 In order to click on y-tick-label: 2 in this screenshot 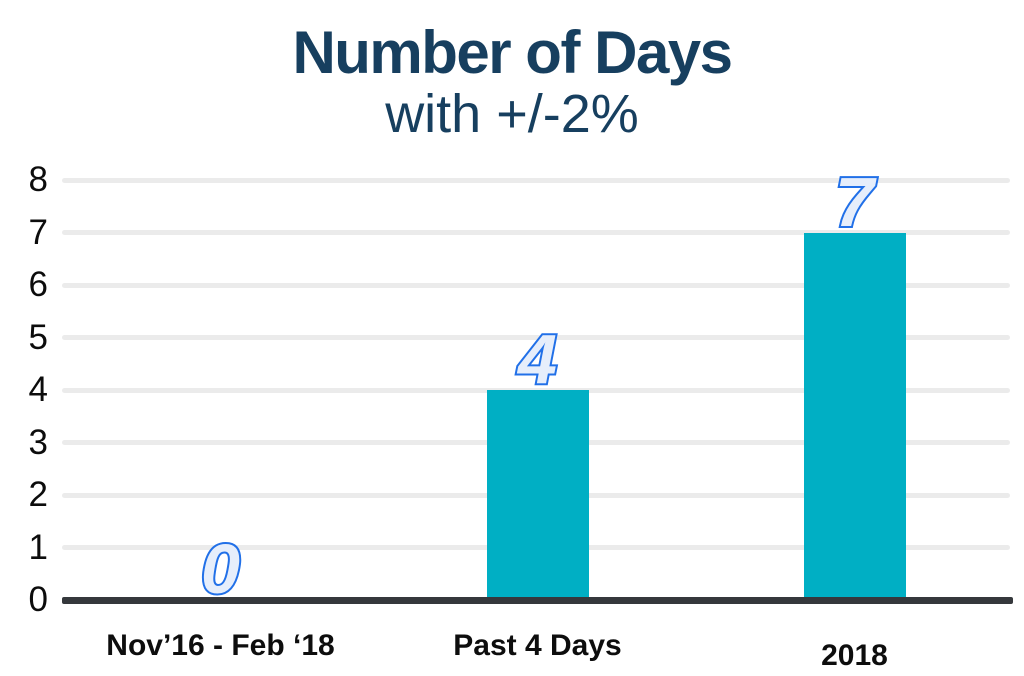, I will do `click(38, 494)`.